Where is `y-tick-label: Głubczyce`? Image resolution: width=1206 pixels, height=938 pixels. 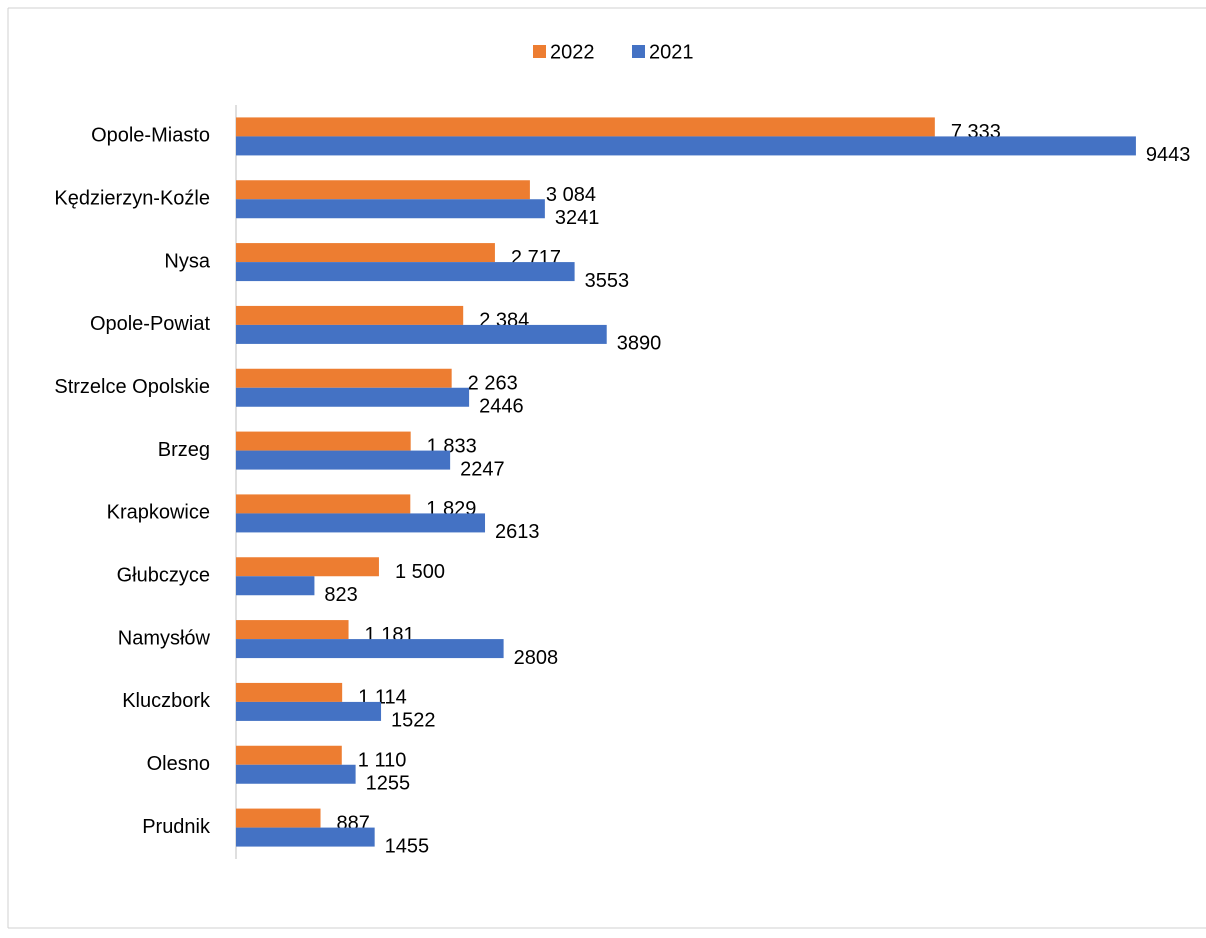 y-tick-label: Głubczyce is located at coordinates (163, 576).